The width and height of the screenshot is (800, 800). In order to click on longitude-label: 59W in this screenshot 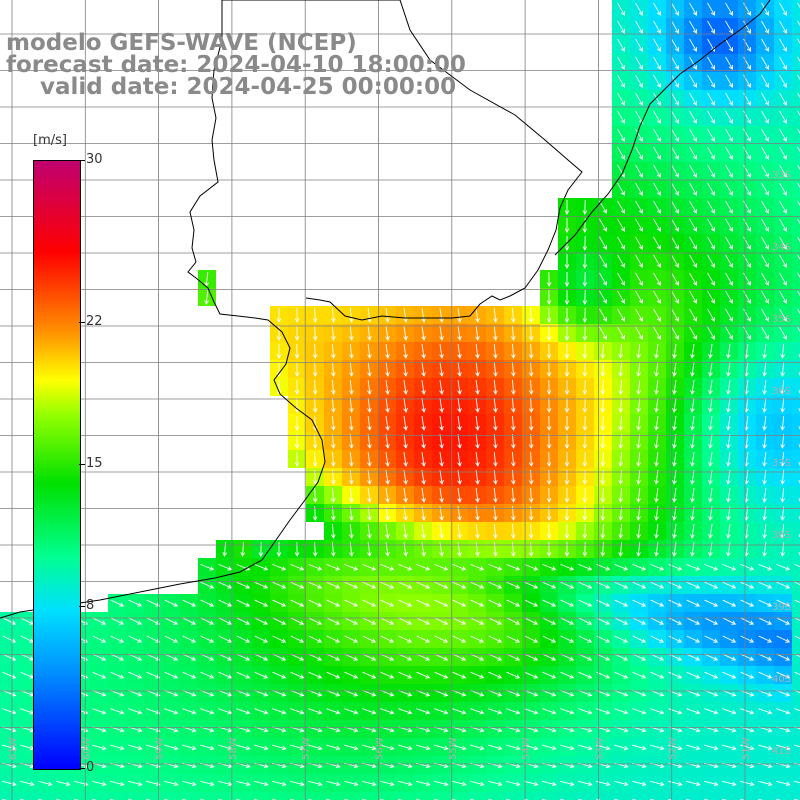, I will do `click(160, 748)`.